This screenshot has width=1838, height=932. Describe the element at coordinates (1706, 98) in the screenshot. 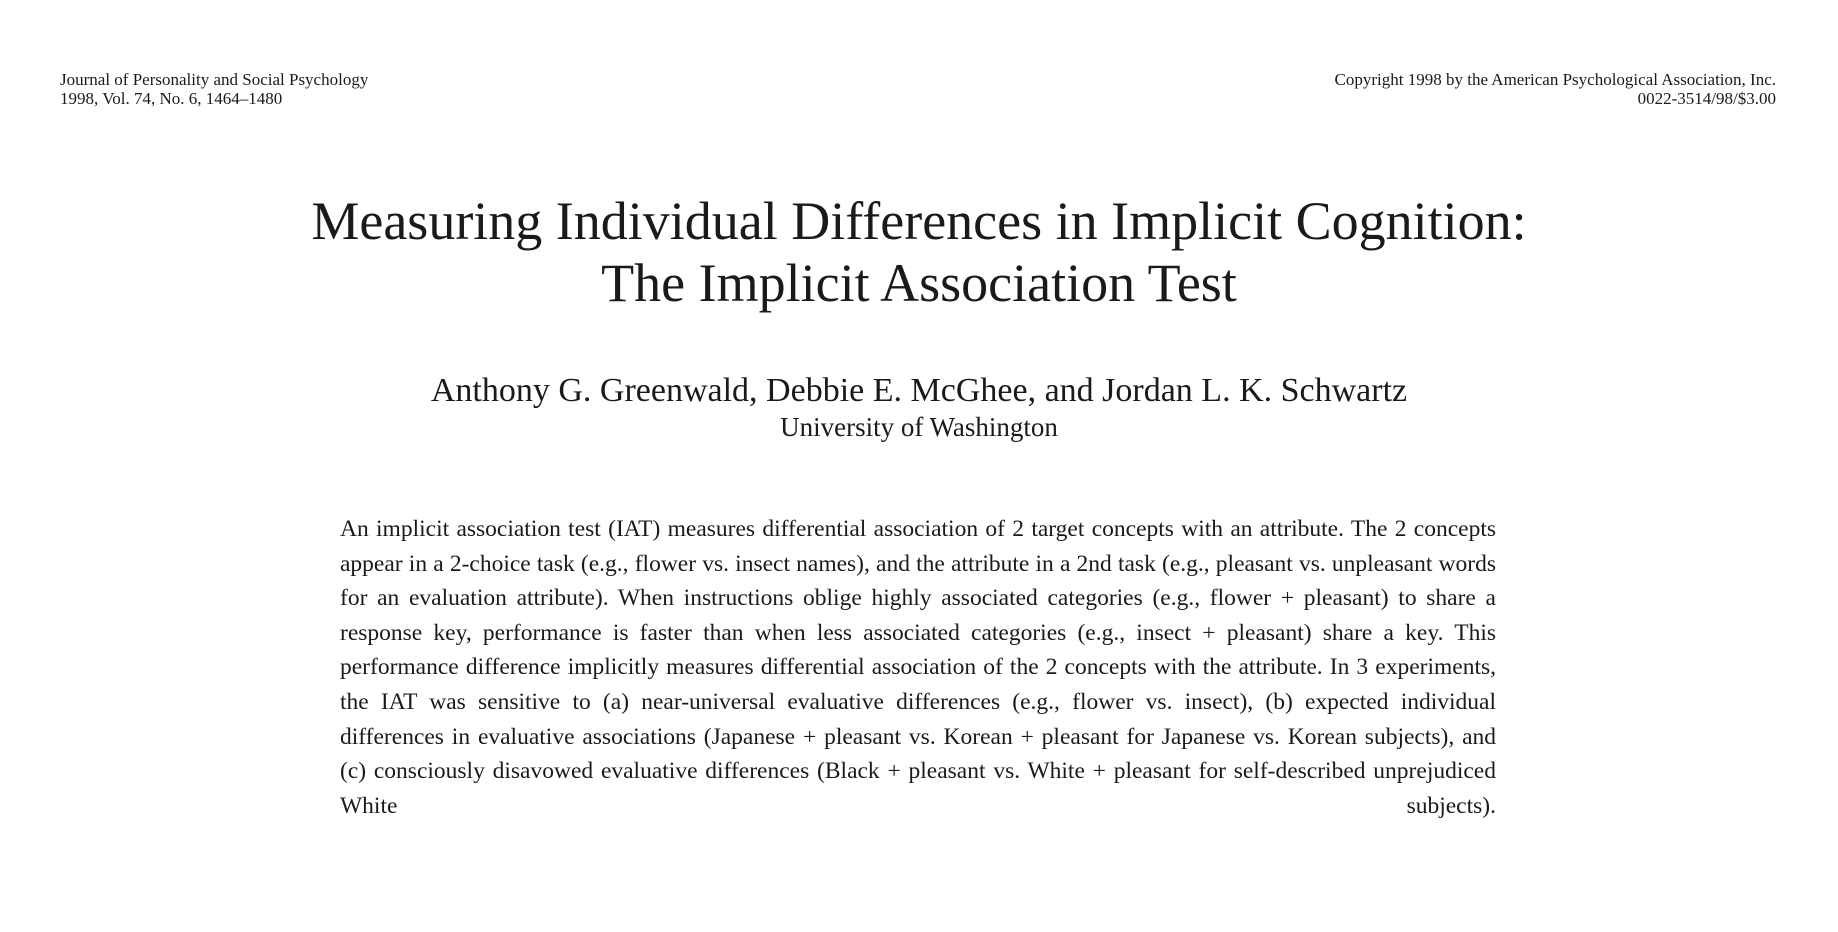

I see `article-code: 0022-3514/98/$3.00` at that location.